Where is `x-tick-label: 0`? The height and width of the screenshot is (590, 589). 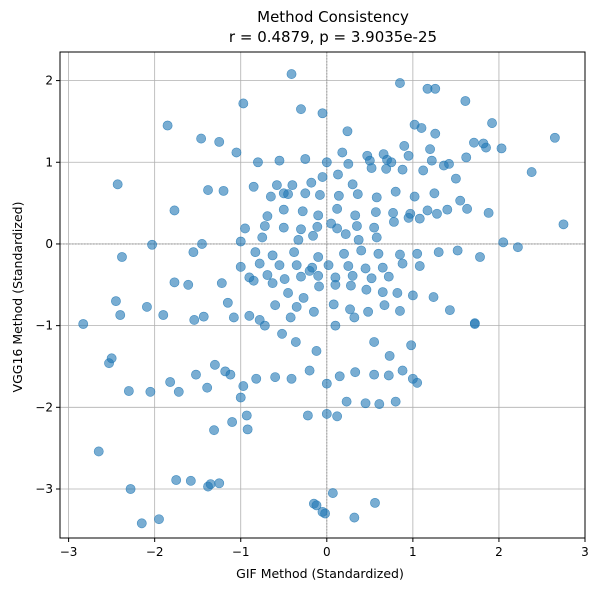
x-tick-label: 0 is located at coordinates (327, 552).